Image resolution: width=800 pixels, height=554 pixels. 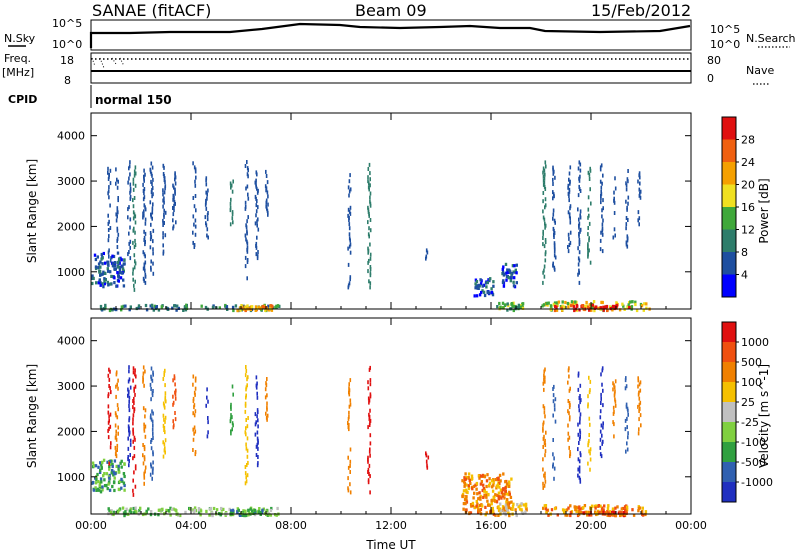 What do you see at coordinates (291, 525) in the screenshot?
I see `velocity-xtick-label-2: 08:00` at bounding box center [291, 525].